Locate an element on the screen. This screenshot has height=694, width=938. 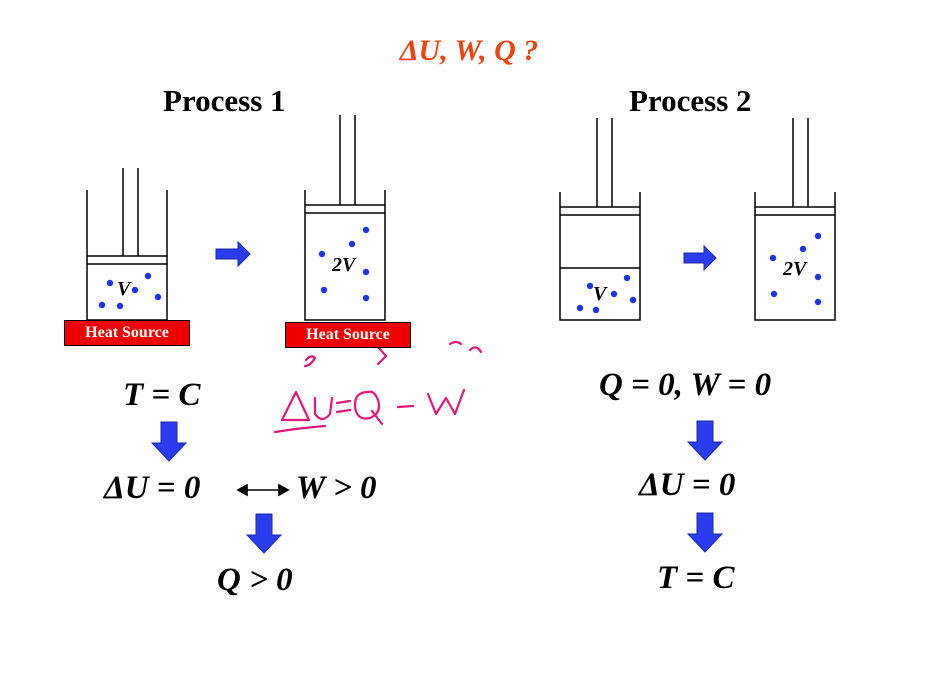
heat-source-p1-initial: Heat Source is located at coordinates (127, 333).